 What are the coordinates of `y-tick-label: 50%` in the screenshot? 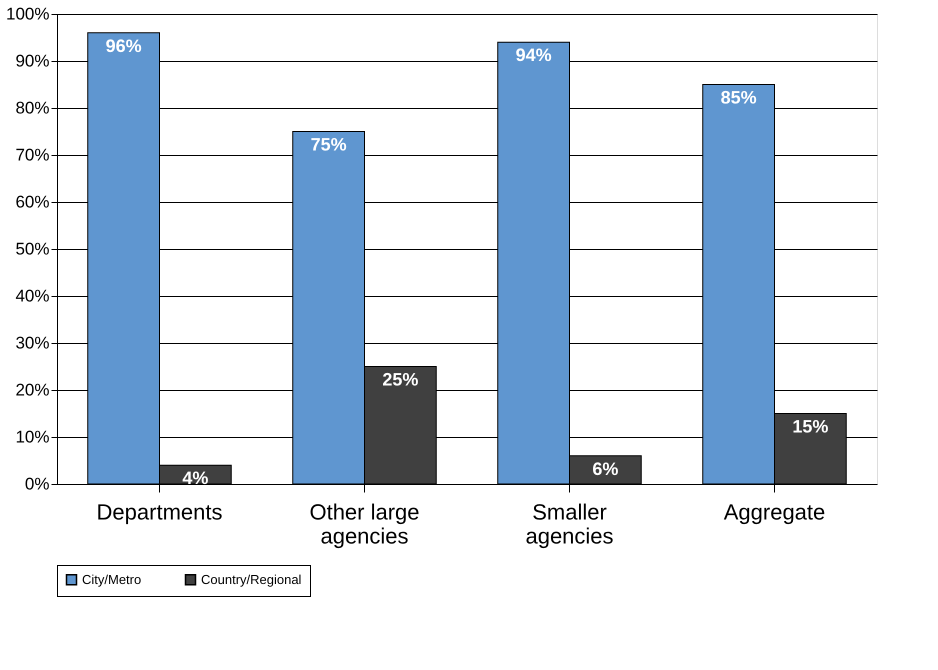 It's located at (32, 249).